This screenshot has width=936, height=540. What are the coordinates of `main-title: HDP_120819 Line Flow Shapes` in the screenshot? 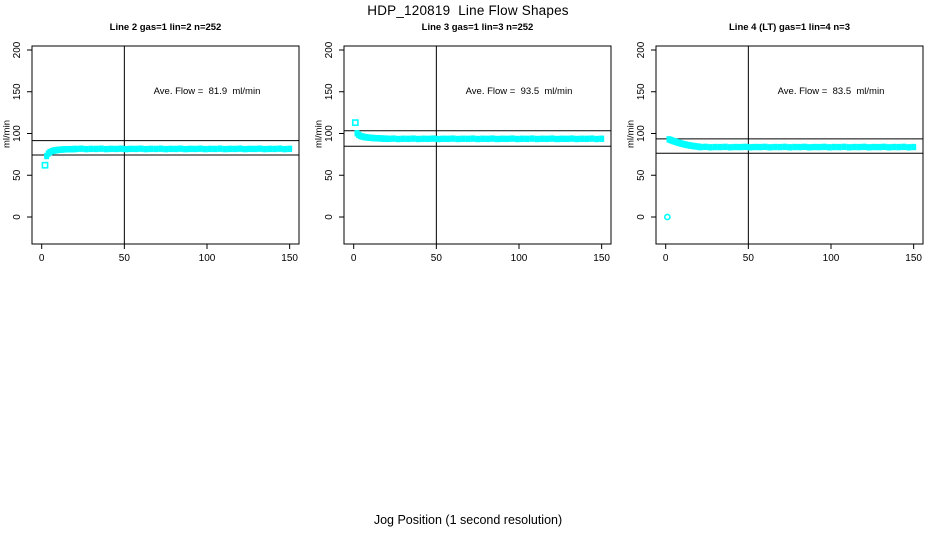 It's located at (468, 10).